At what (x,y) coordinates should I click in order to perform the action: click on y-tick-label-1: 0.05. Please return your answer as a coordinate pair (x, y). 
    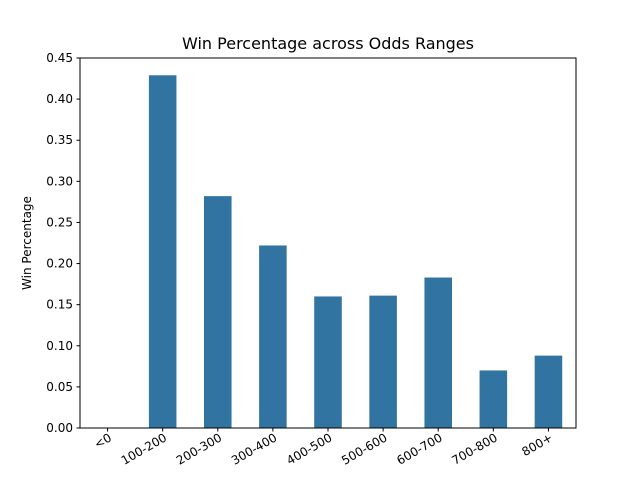
    Looking at the image, I should click on (59, 387).